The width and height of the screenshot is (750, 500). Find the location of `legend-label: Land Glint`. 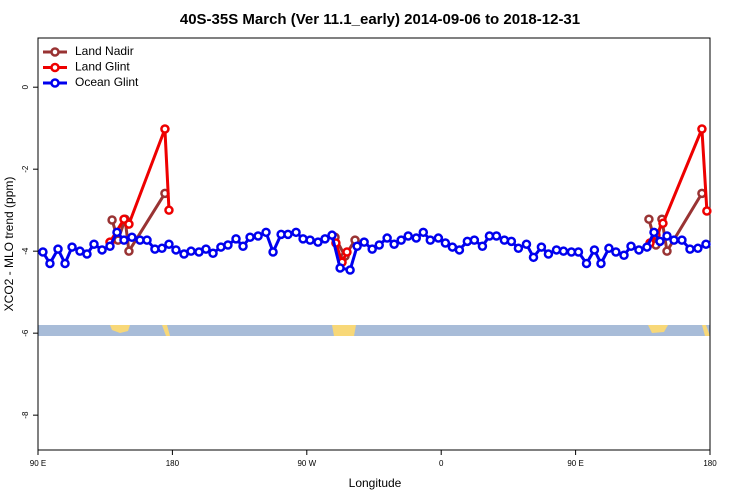

legend-label: Land Glint is located at coordinates (102, 67).